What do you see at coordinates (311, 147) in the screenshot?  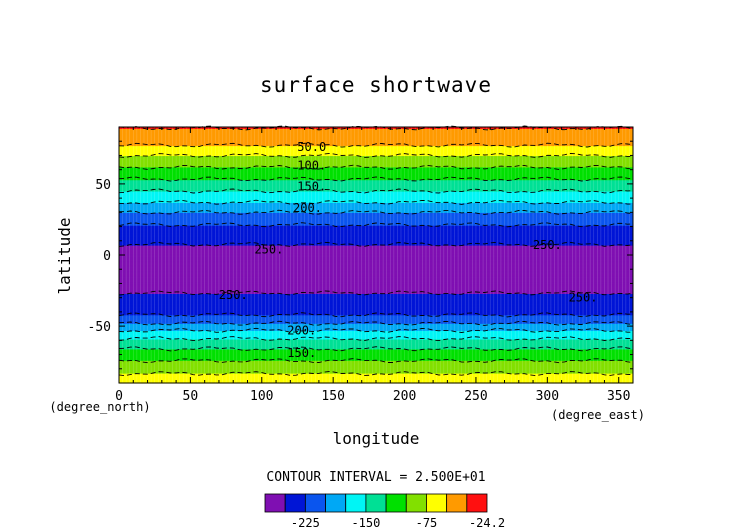 I see `contour-label: 50.0` at bounding box center [311, 147].